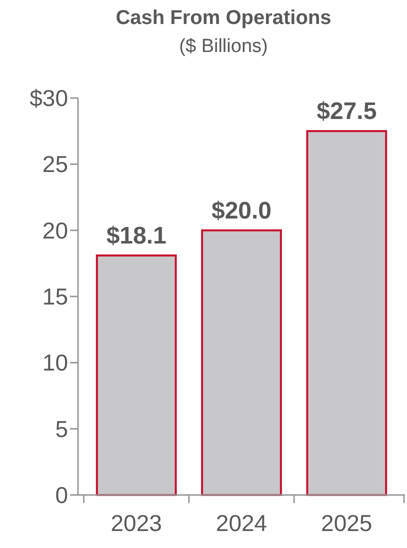 This screenshot has height=548, width=407. Describe the element at coordinates (223, 46) in the screenshot. I see `chart-subtitle: ($ Billions)` at that location.